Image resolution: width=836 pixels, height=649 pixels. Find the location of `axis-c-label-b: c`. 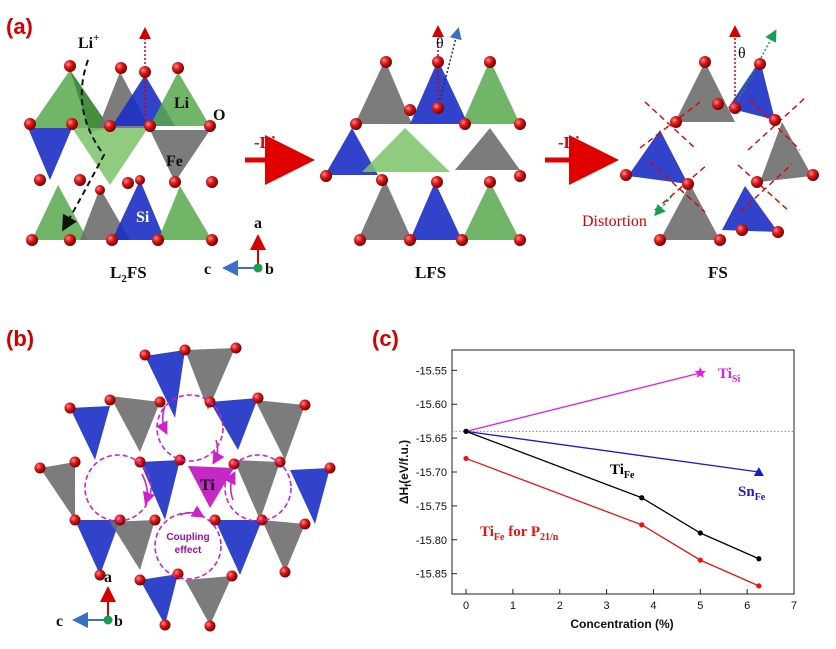

axis-c-label-b: c is located at coordinates (59, 621).